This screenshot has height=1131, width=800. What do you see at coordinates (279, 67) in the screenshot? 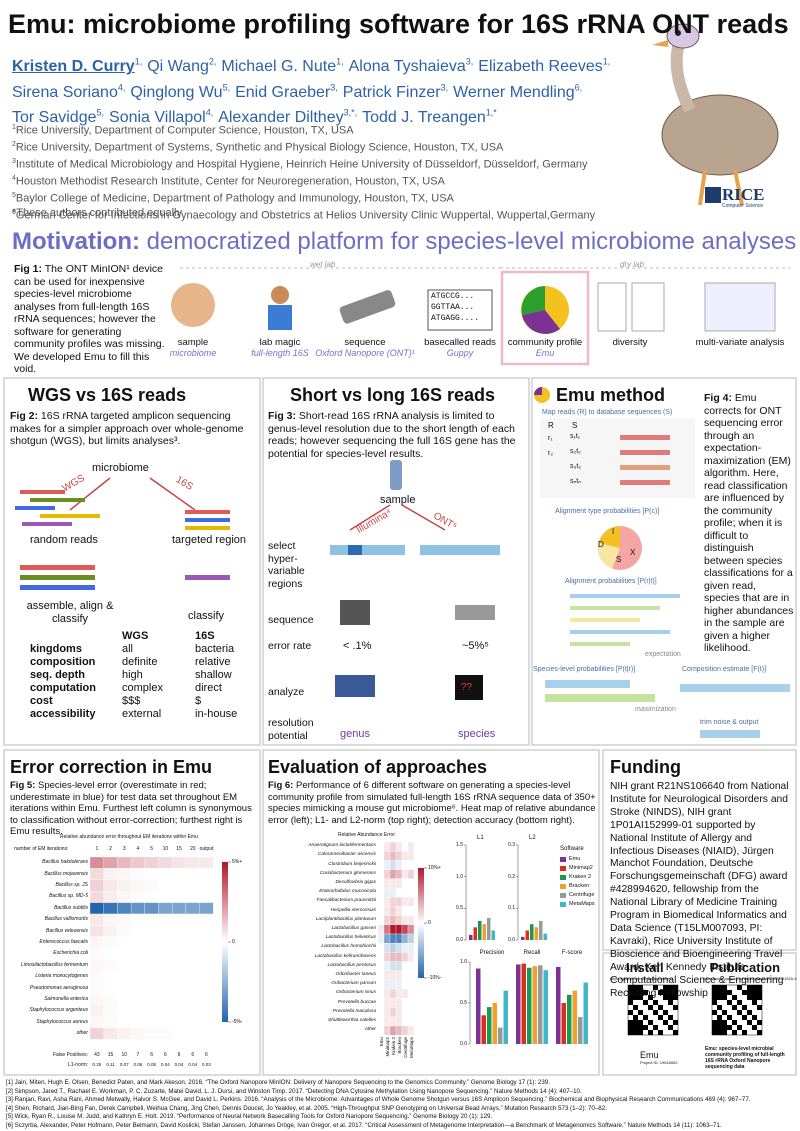
I see `author-name: Michael G. Nute` at bounding box center [279, 67].